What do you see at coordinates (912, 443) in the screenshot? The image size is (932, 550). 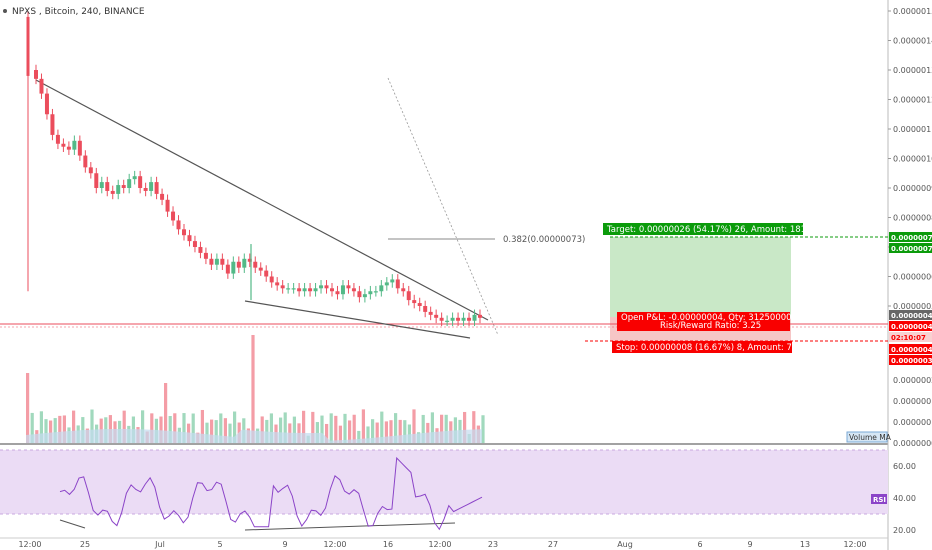 I see `volume-tick-label: 0.00000005` at bounding box center [912, 443].